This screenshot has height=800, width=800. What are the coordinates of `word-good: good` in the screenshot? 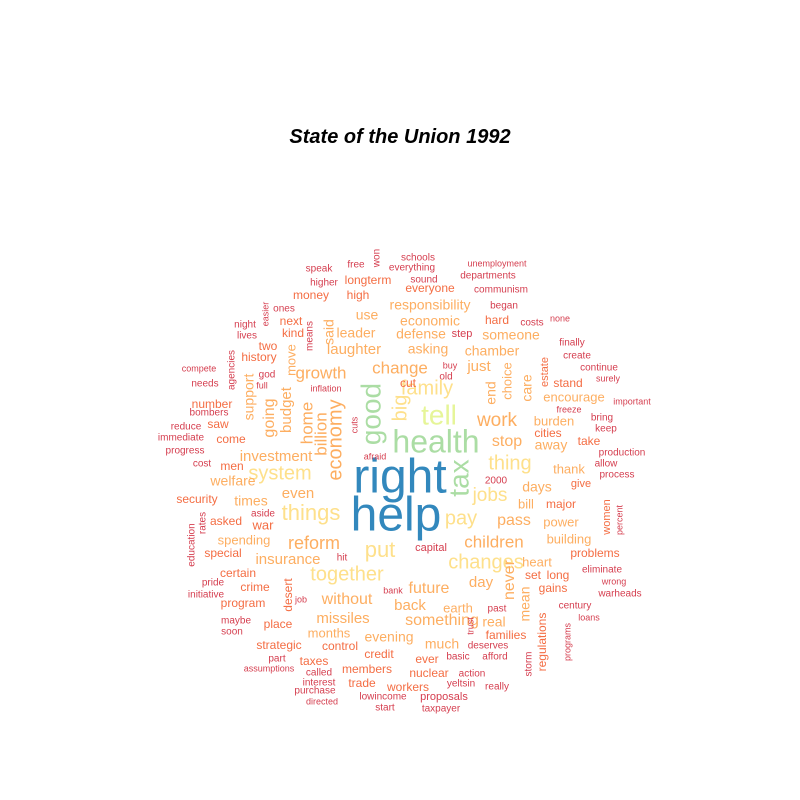 It's located at (370, 414).